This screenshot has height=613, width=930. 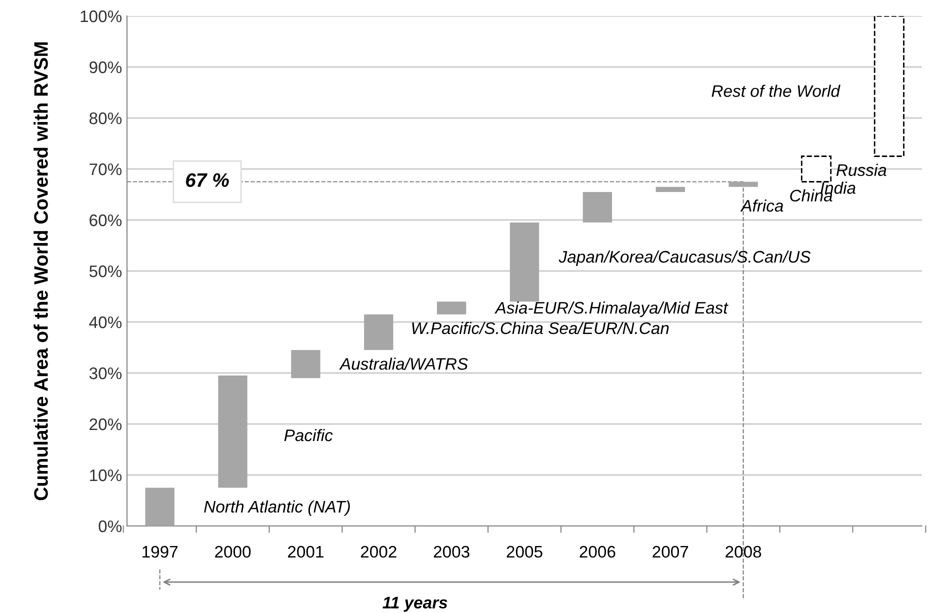 What do you see at coordinates (670, 552) in the screenshot?
I see `x-tick-label: 2007` at bounding box center [670, 552].